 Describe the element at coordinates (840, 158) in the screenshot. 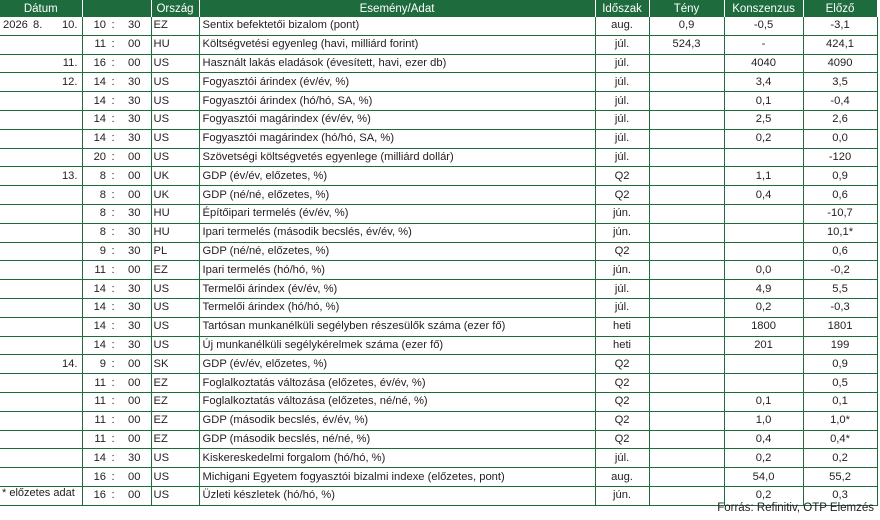

I see `cell-previous: -120` at that location.